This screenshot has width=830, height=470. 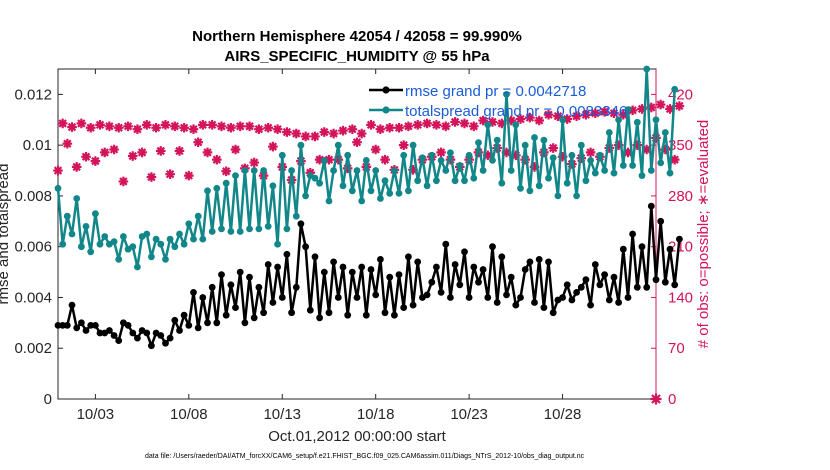 What do you see at coordinates (33, 348) in the screenshot?
I see `left-tick-label: 0.002` at bounding box center [33, 348].